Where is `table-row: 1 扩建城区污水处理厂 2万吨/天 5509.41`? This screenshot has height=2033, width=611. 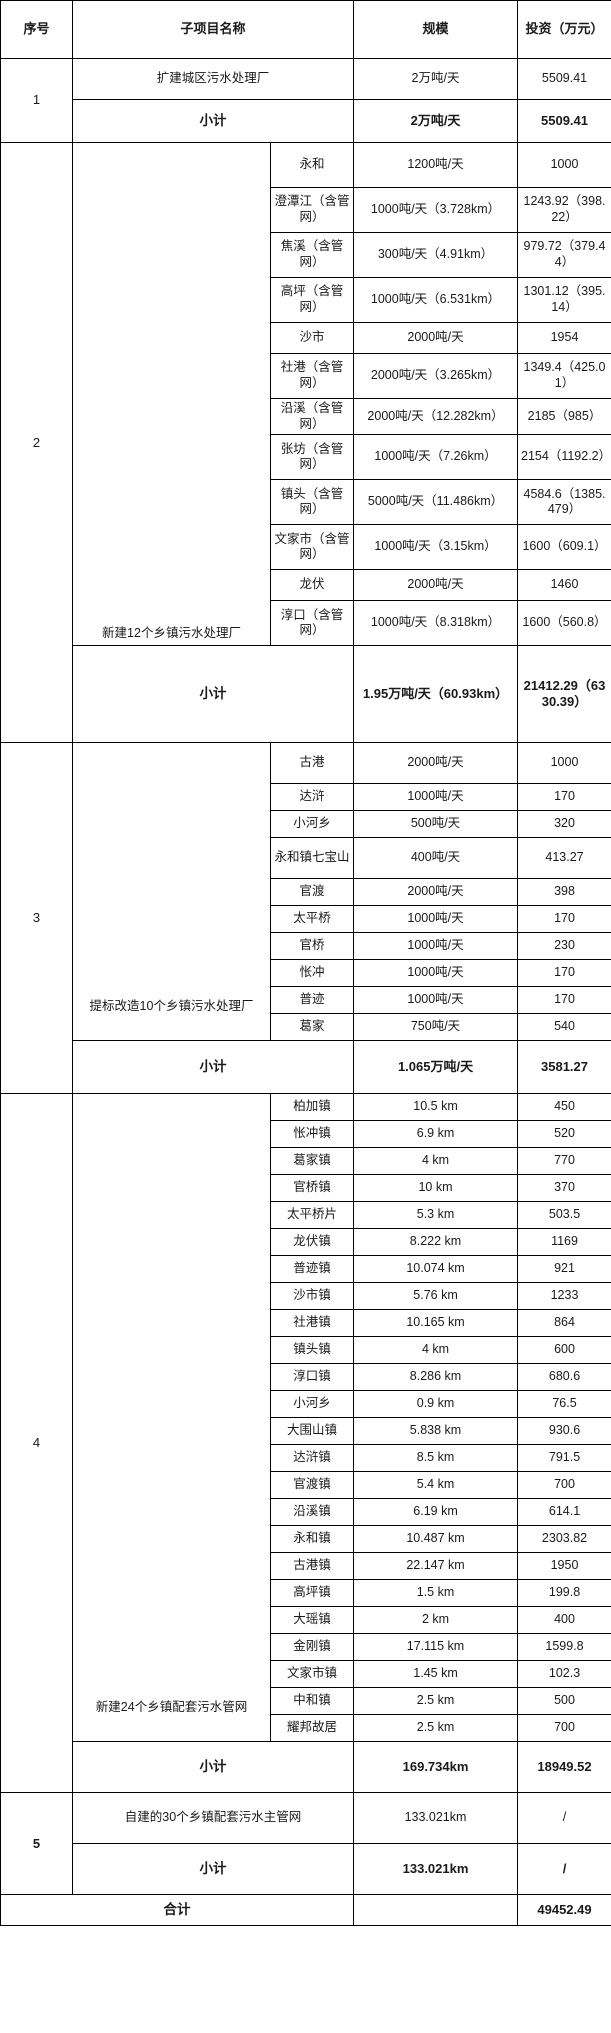 table-row: 1 扩建城区污水处理厂 2万吨/天 5509.41 is located at coordinates (305, 100).